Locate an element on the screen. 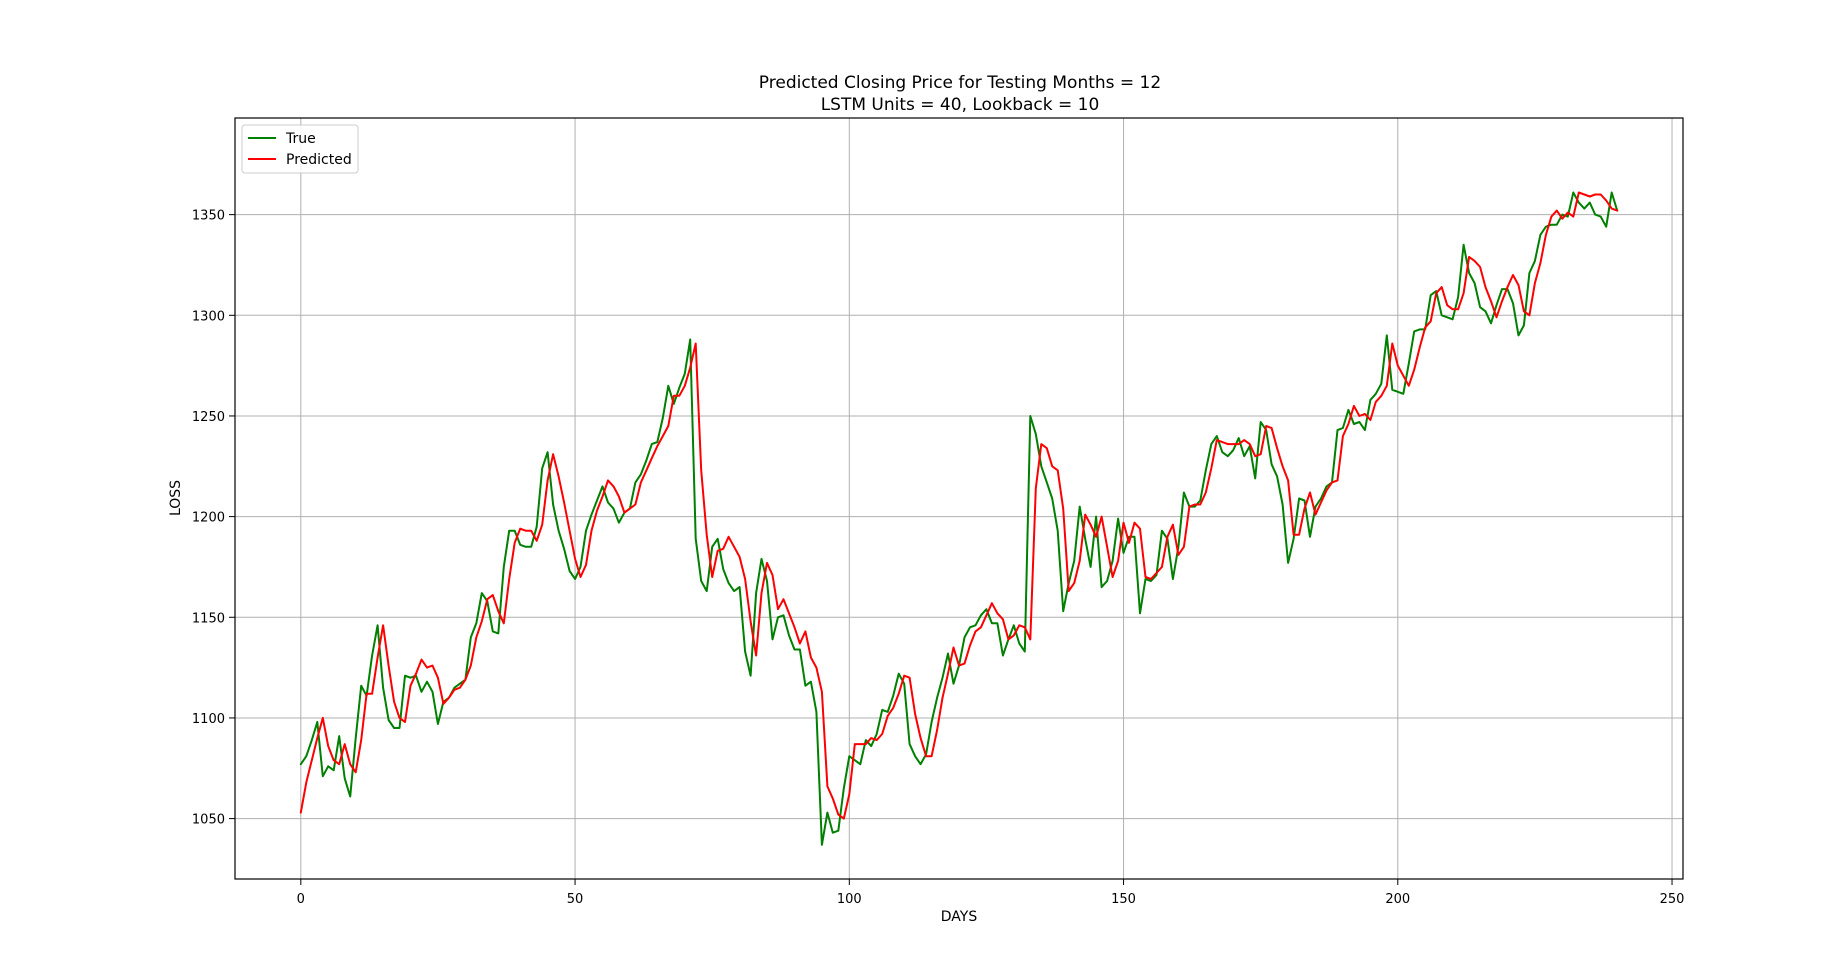  x-tick-label: 150 is located at coordinates (1123, 899).